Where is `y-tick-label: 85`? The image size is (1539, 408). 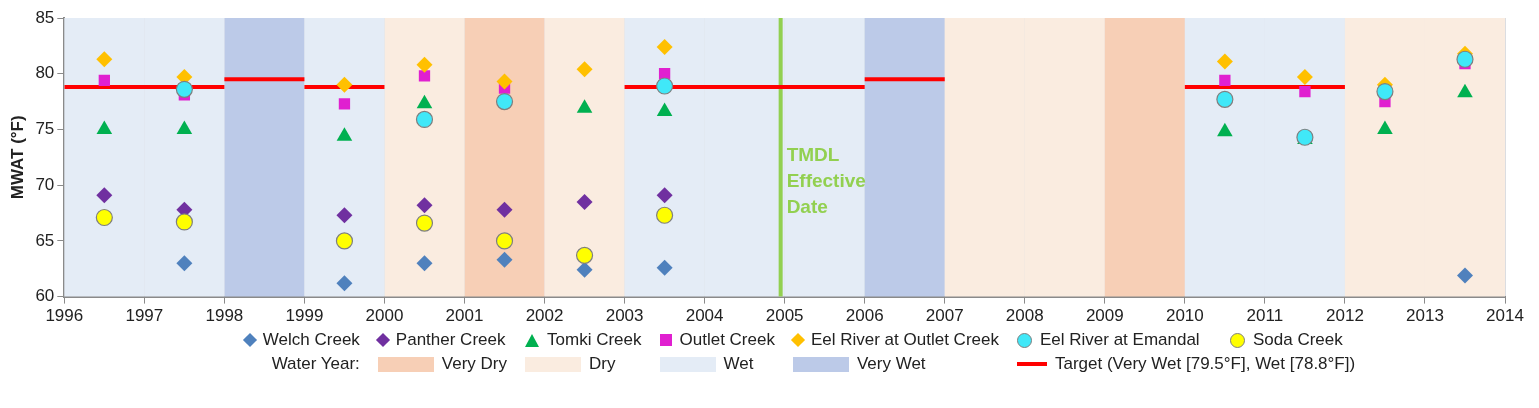
y-tick-label: 85 is located at coordinates (45, 17).